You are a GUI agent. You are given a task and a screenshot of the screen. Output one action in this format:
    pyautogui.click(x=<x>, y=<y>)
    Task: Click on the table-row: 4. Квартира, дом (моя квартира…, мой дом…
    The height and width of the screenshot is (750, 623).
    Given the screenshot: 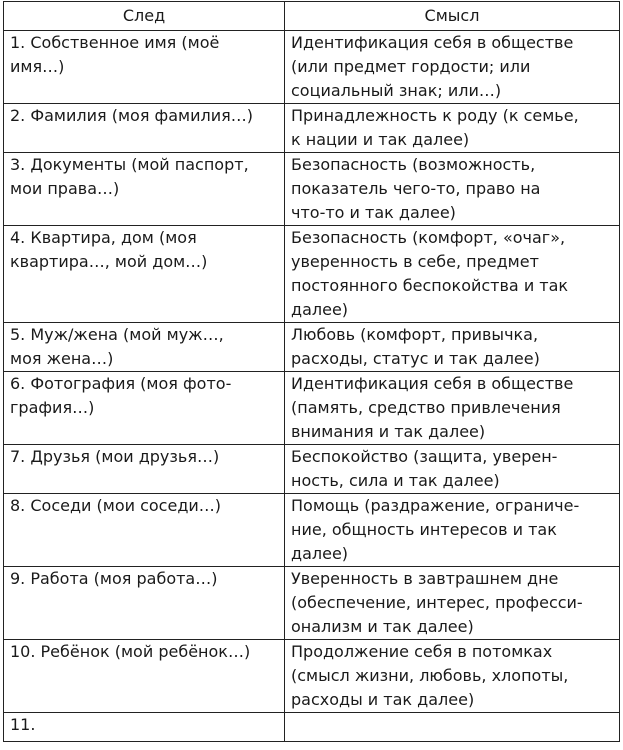 What is the action you would take?
    pyautogui.click(x=311, y=274)
    